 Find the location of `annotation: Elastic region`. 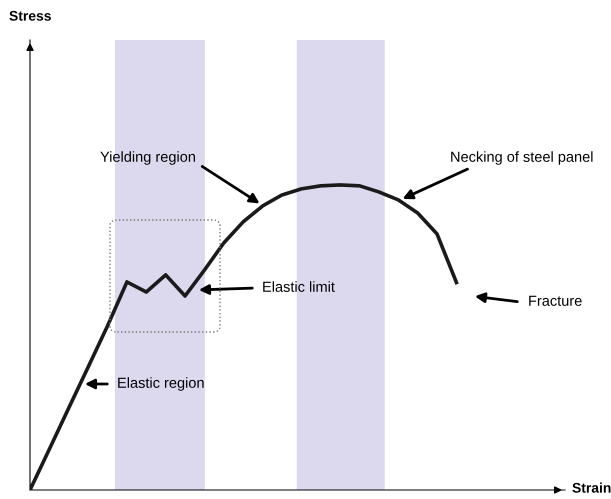

annotation: Elastic region is located at coordinates (161, 384).